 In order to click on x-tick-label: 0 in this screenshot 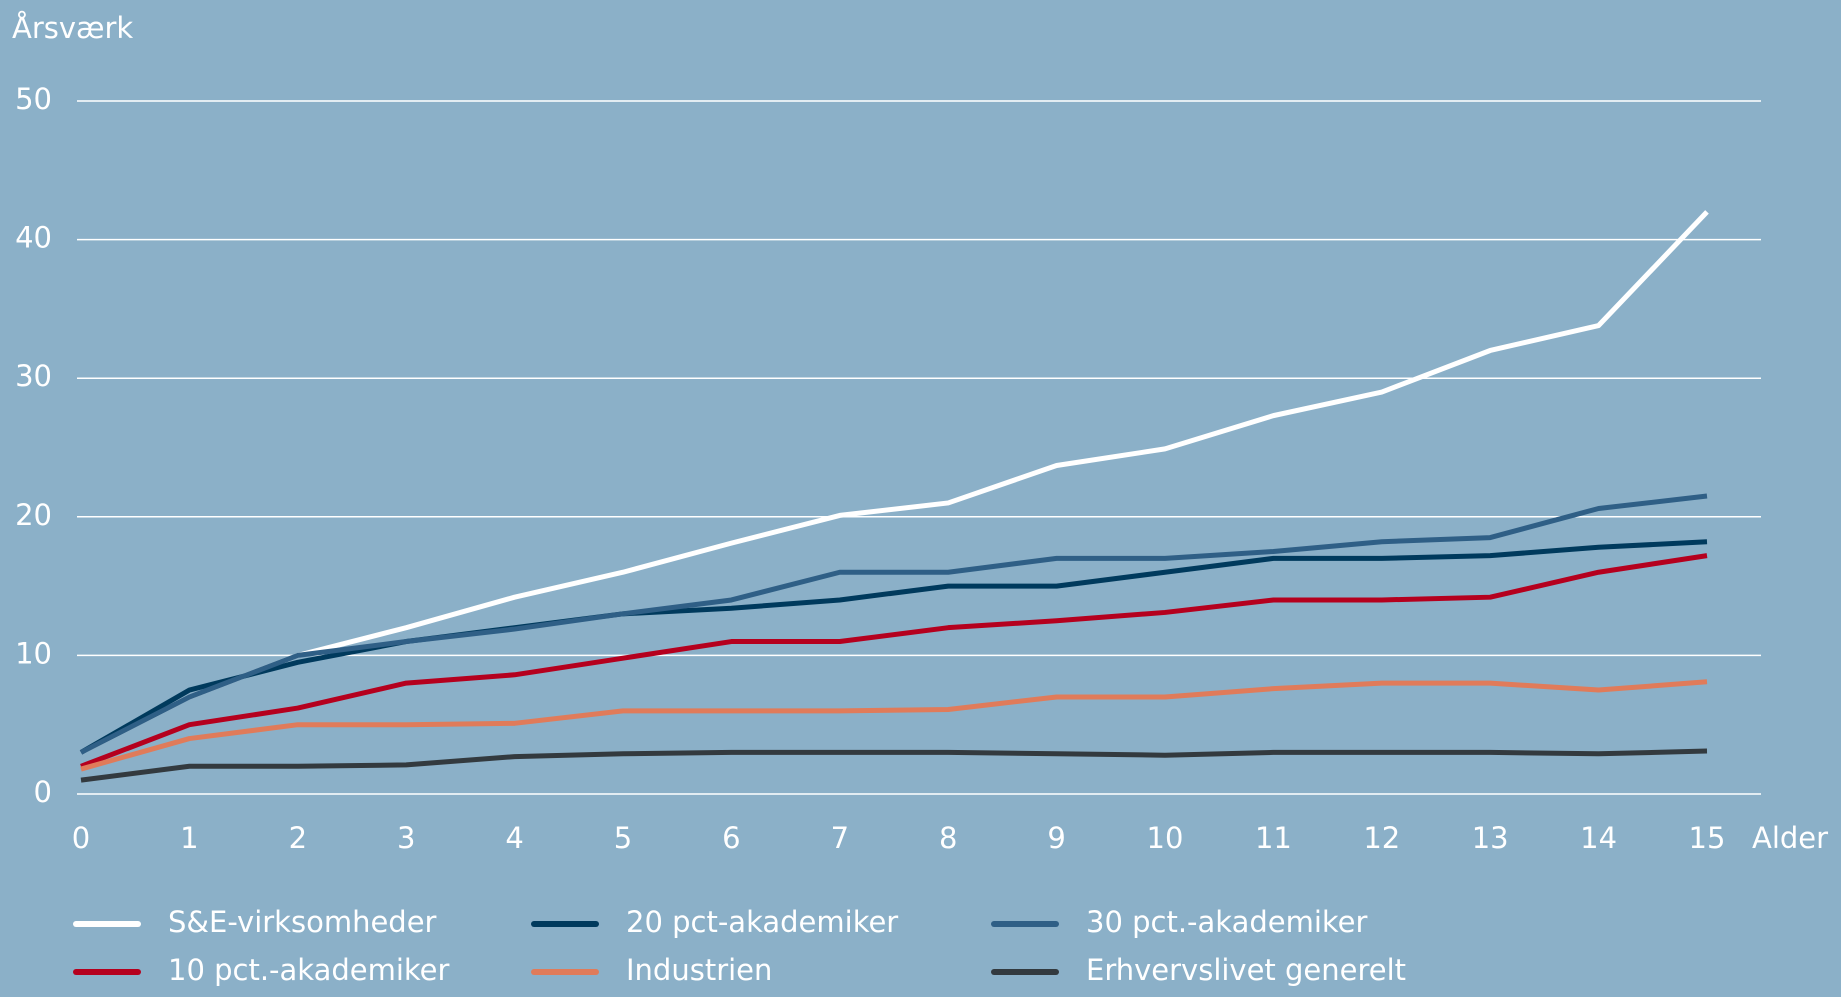, I will do `click(81, 838)`.